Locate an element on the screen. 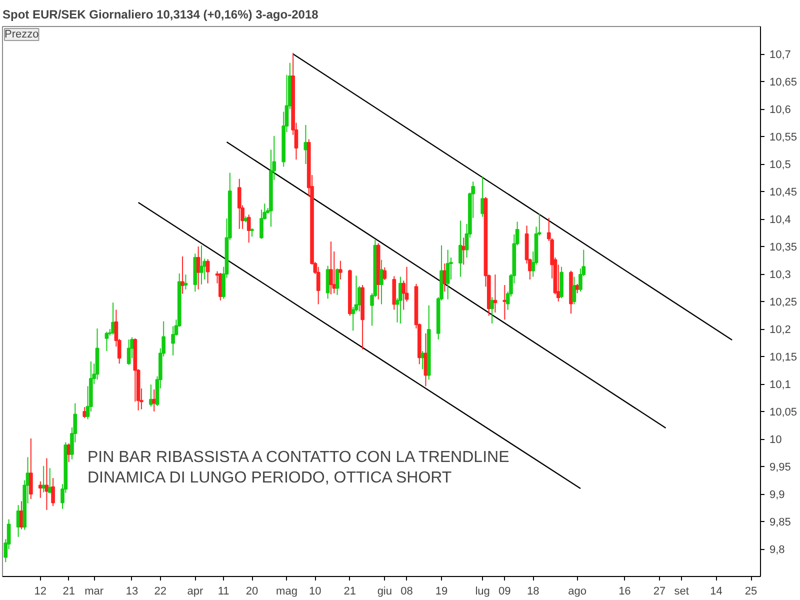 The image size is (800, 600). y-tick-label: 10 is located at coordinates (776, 440).